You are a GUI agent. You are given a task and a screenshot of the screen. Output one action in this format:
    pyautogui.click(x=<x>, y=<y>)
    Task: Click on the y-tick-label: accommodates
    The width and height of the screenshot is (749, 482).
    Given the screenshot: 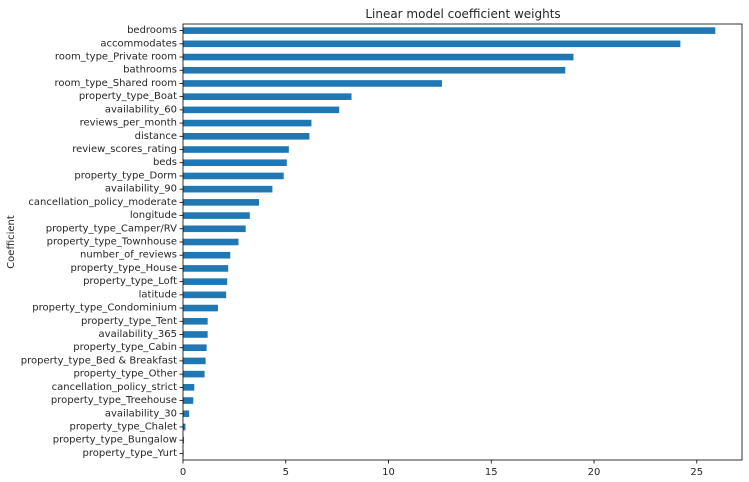 What is the action you would take?
    pyautogui.click(x=138, y=43)
    